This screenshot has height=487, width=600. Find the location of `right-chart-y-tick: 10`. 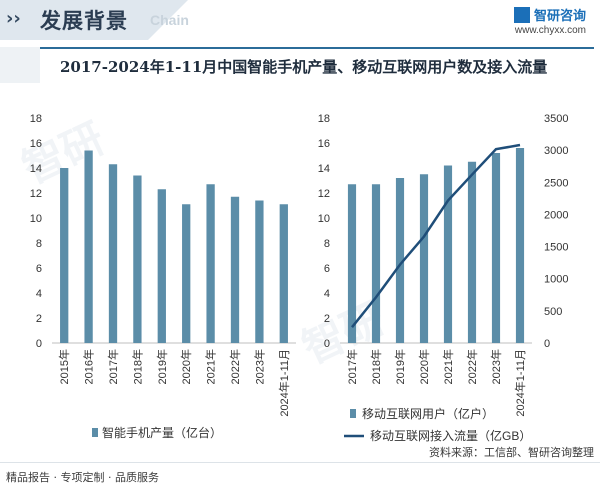

right-chart-y-tick: 10 is located at coordinates (324, 219).